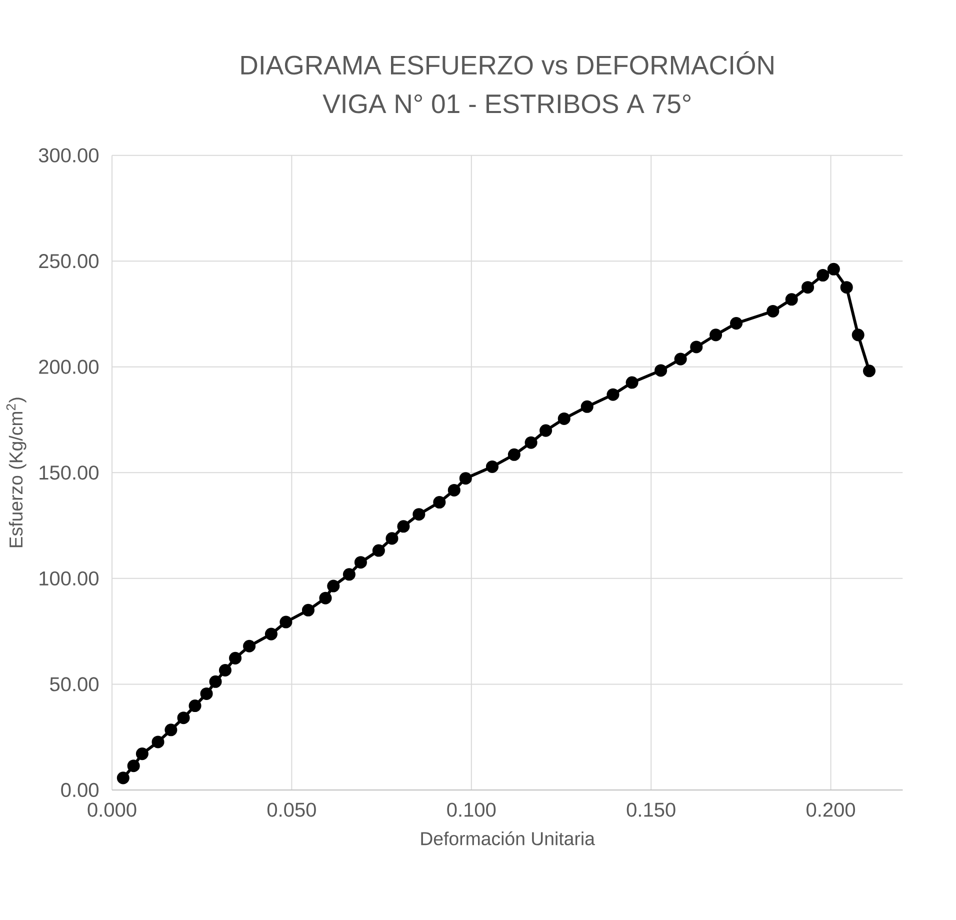 The image size is (956, 920). I want to click on y-tick-label: 200.00, so click(68, 367).